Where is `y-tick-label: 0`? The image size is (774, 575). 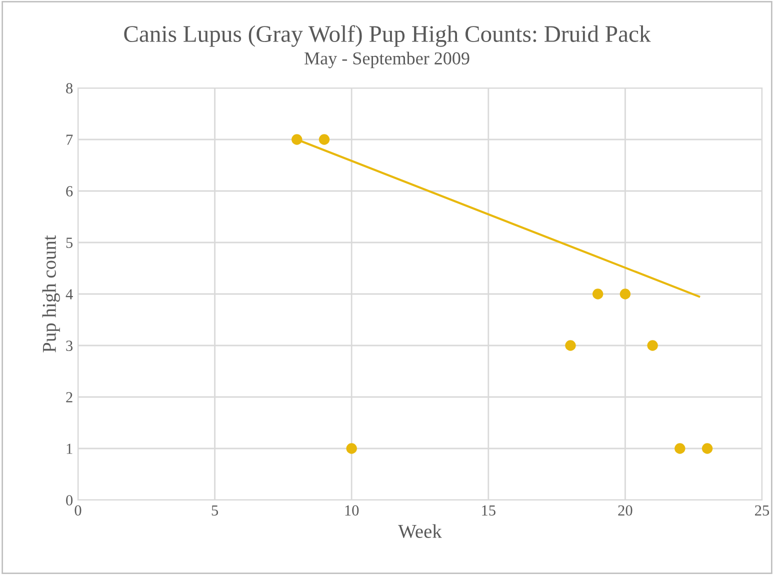 y-tick-label: 0 is located at coordinates (69, 500).